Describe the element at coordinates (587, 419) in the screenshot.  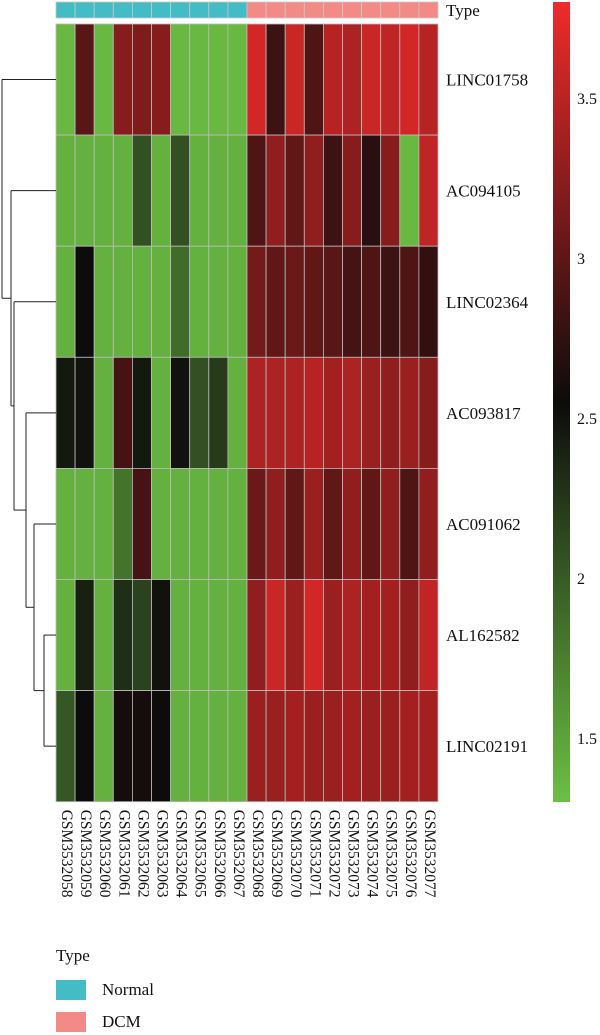
I see `colorbar-tick-label: 2.5` at that location.